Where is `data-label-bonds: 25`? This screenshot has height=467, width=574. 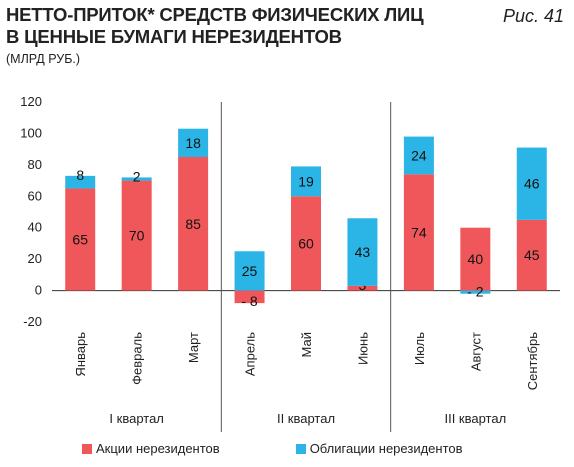
data-label-bonds: 25 is located at coordinates (250, 271).